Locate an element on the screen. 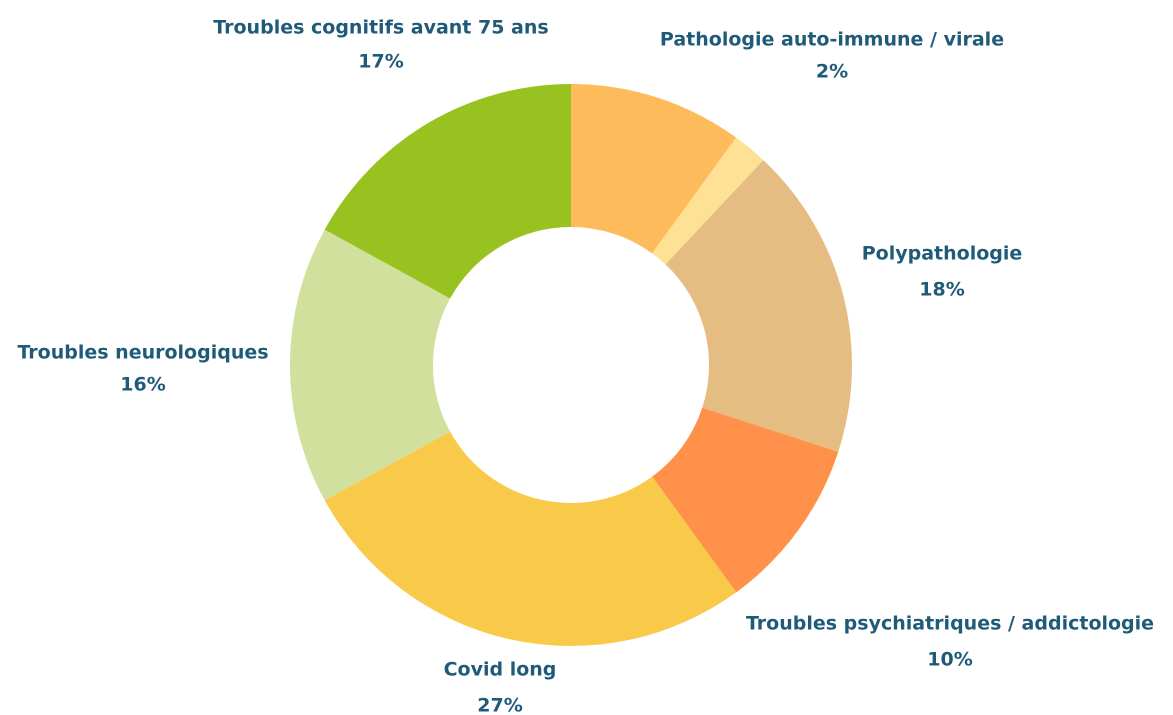 The width and height of the screenshot is (1173, 715). segment-label: Troubles cognitifs avant 75 ans is located at coordinates (380, 28).